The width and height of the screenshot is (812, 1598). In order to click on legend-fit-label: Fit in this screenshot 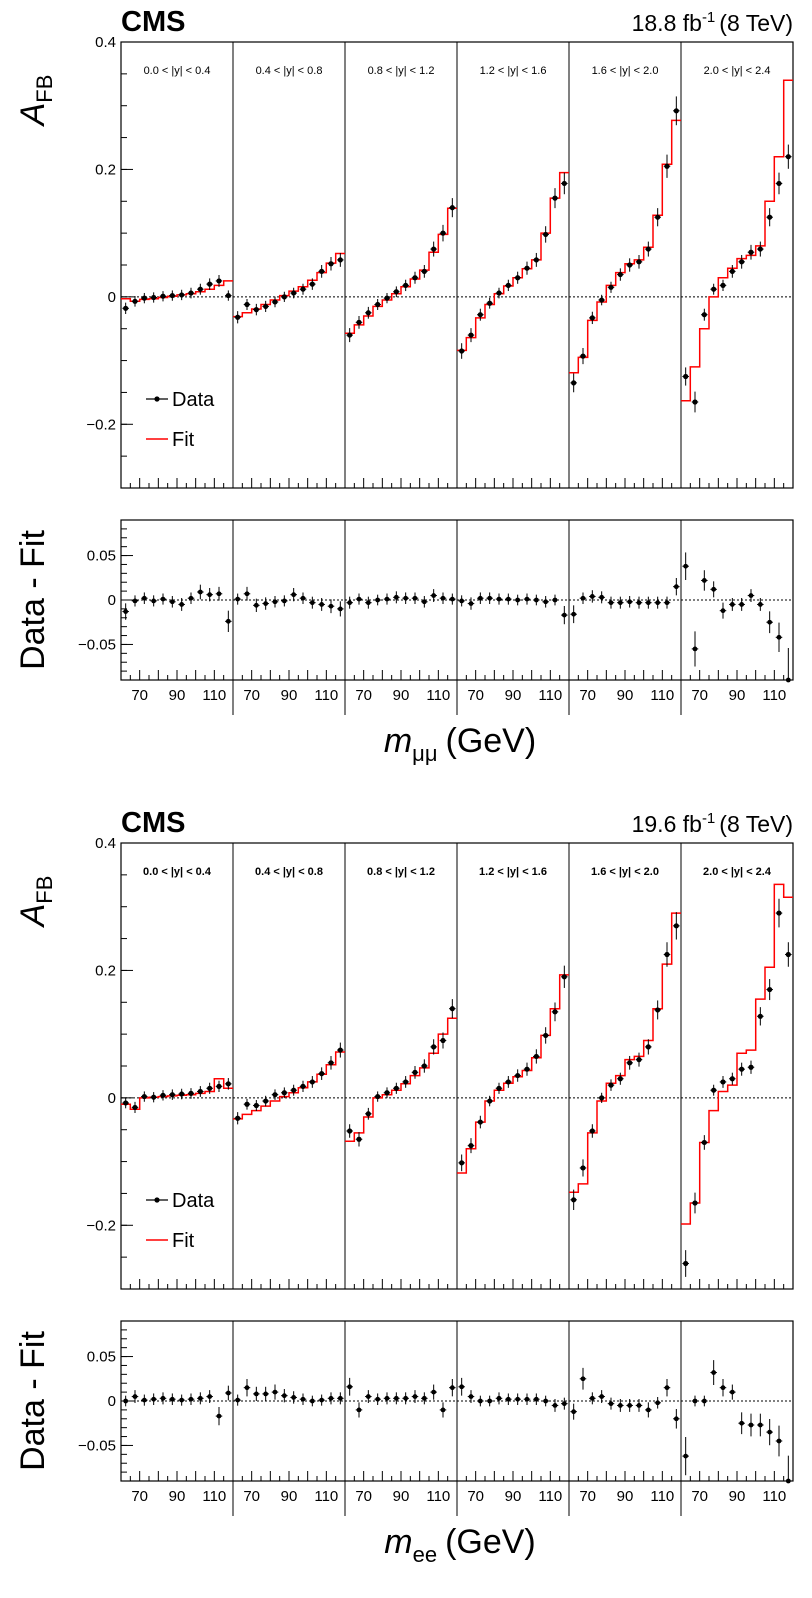, I will do `click(183, 440)`.